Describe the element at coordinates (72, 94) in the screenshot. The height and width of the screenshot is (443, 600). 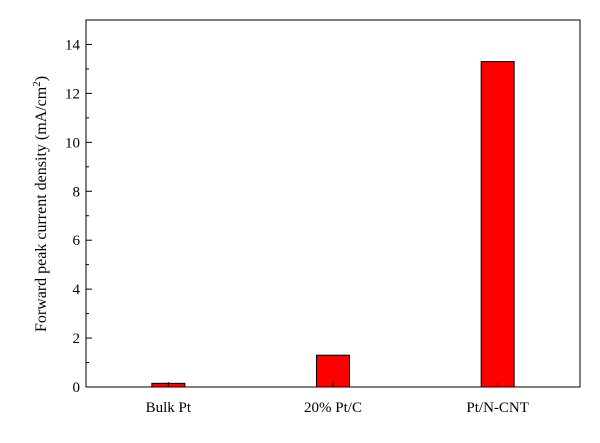
I see `y-tick-label: 12` at that location.